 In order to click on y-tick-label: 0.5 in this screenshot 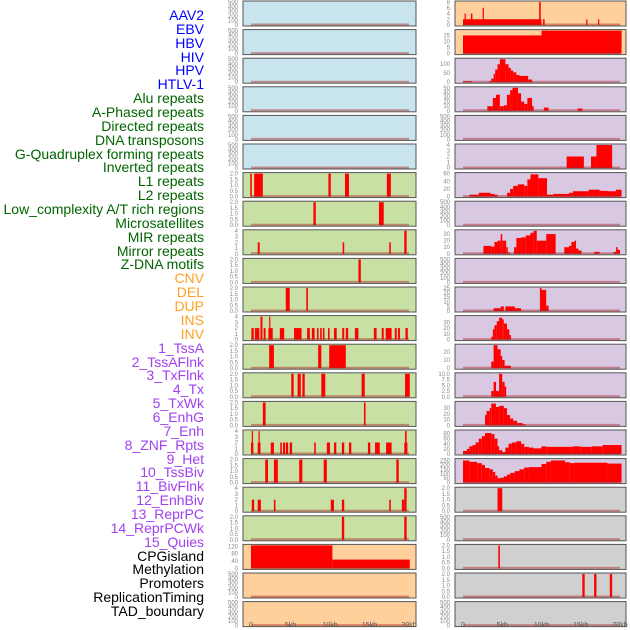, I will do `click(234, 220)`.